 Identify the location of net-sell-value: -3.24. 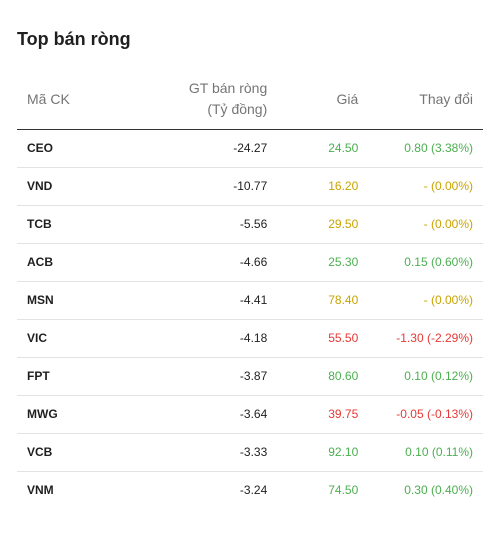
(253, 490).